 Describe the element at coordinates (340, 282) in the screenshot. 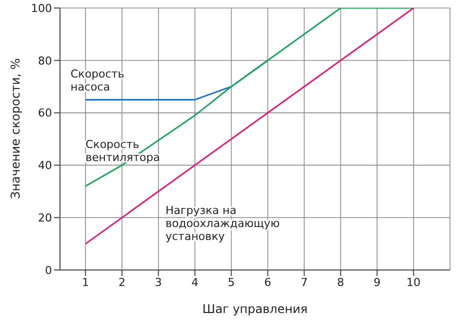

I see `x-tick-label: 8` at that location.